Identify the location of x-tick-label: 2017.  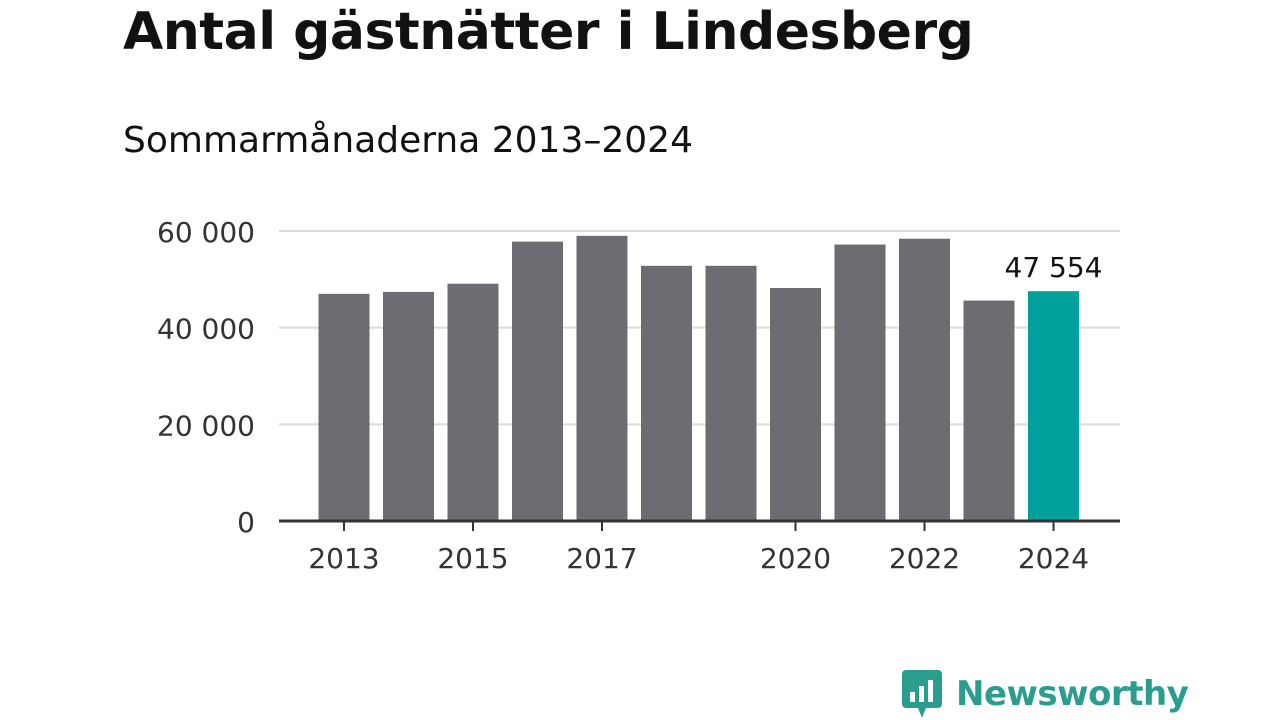
(601, 558).